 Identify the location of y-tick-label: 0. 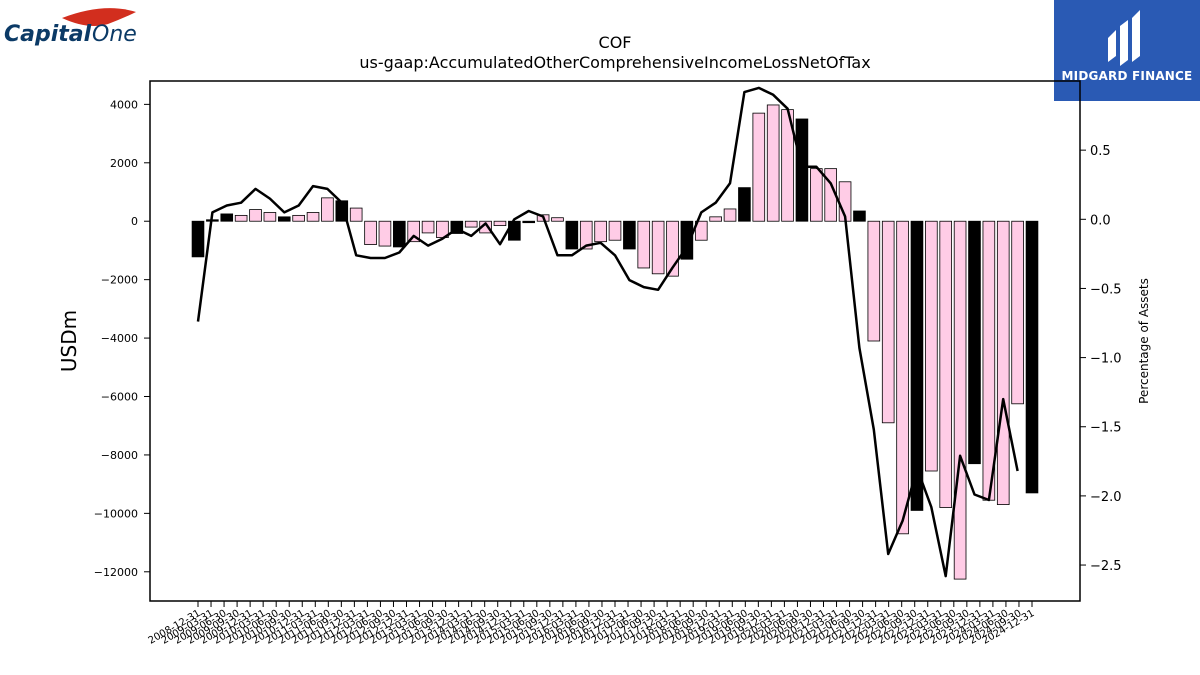
(134, 221).